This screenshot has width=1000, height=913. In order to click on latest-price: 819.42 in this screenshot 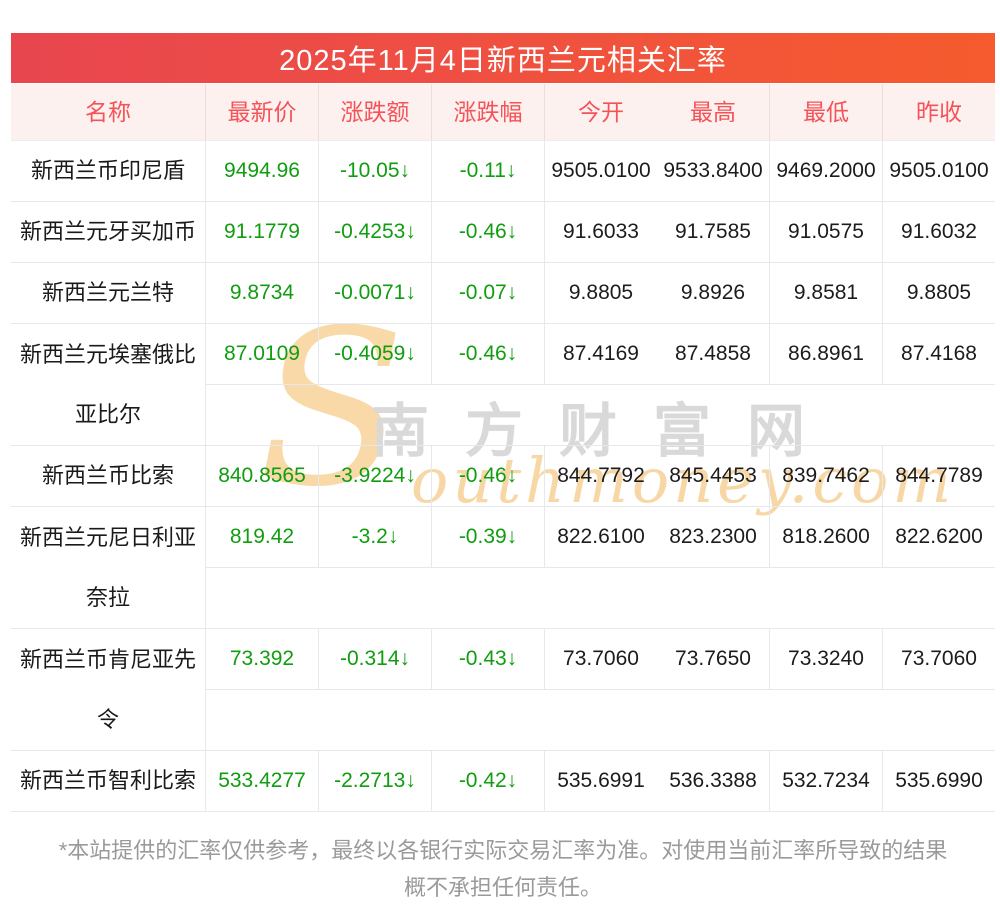, I will do `click(262, 537)`.